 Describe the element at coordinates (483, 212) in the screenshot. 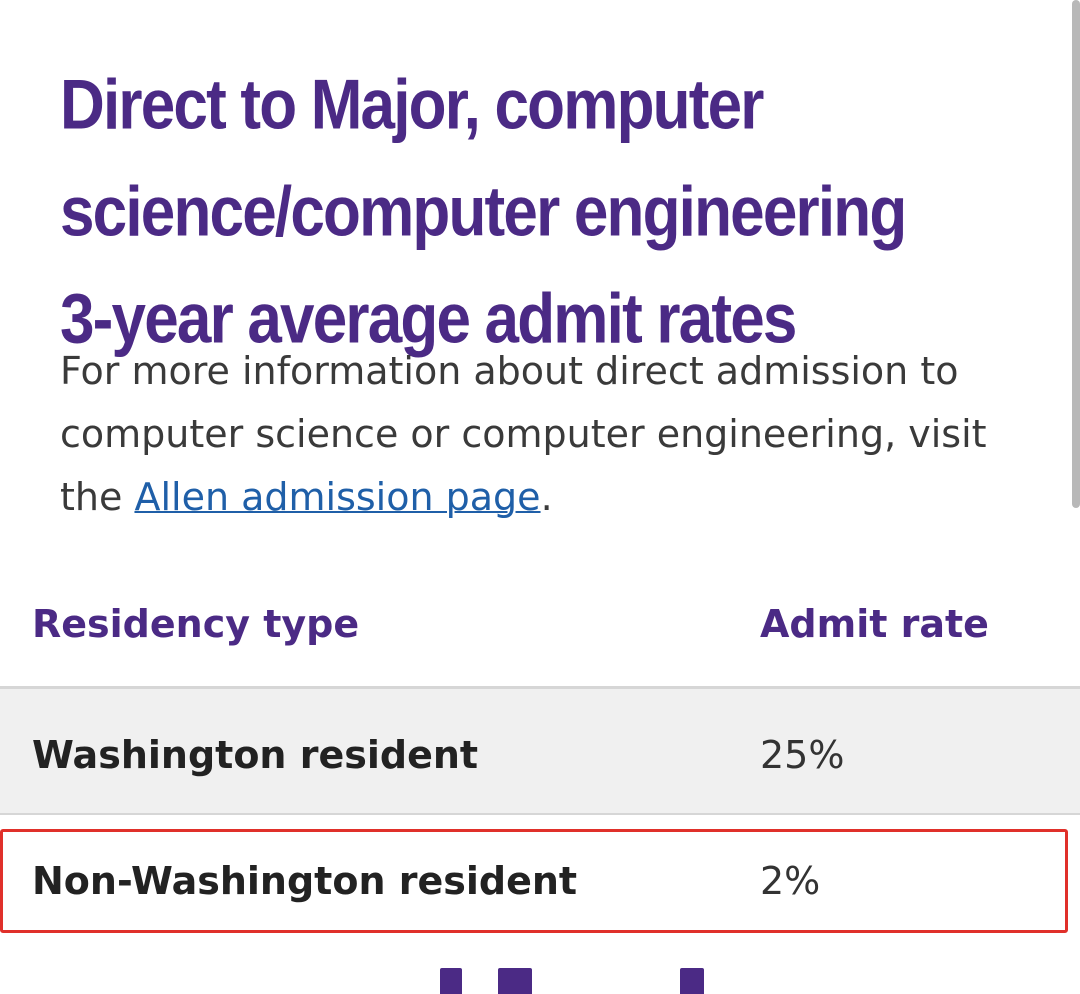

I see `page-title-line-2: science/computer engineering` at that location.